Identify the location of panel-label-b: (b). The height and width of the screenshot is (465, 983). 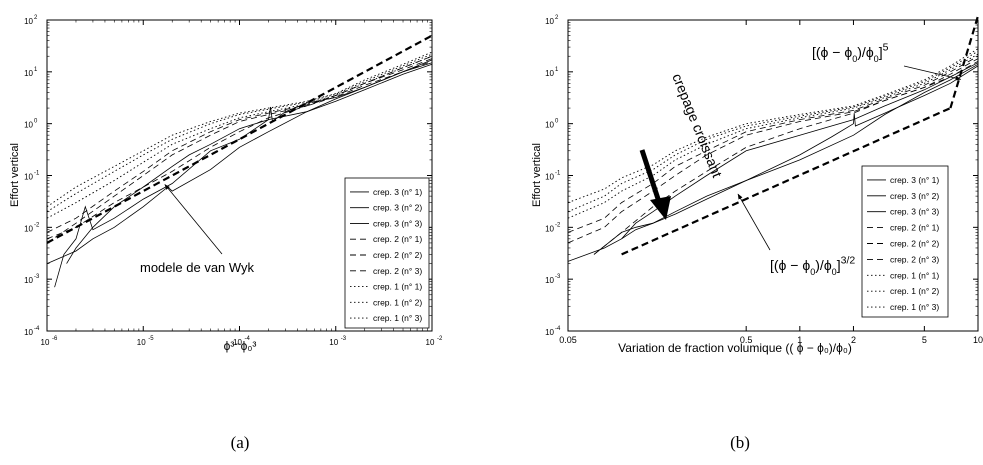
(740, 442).